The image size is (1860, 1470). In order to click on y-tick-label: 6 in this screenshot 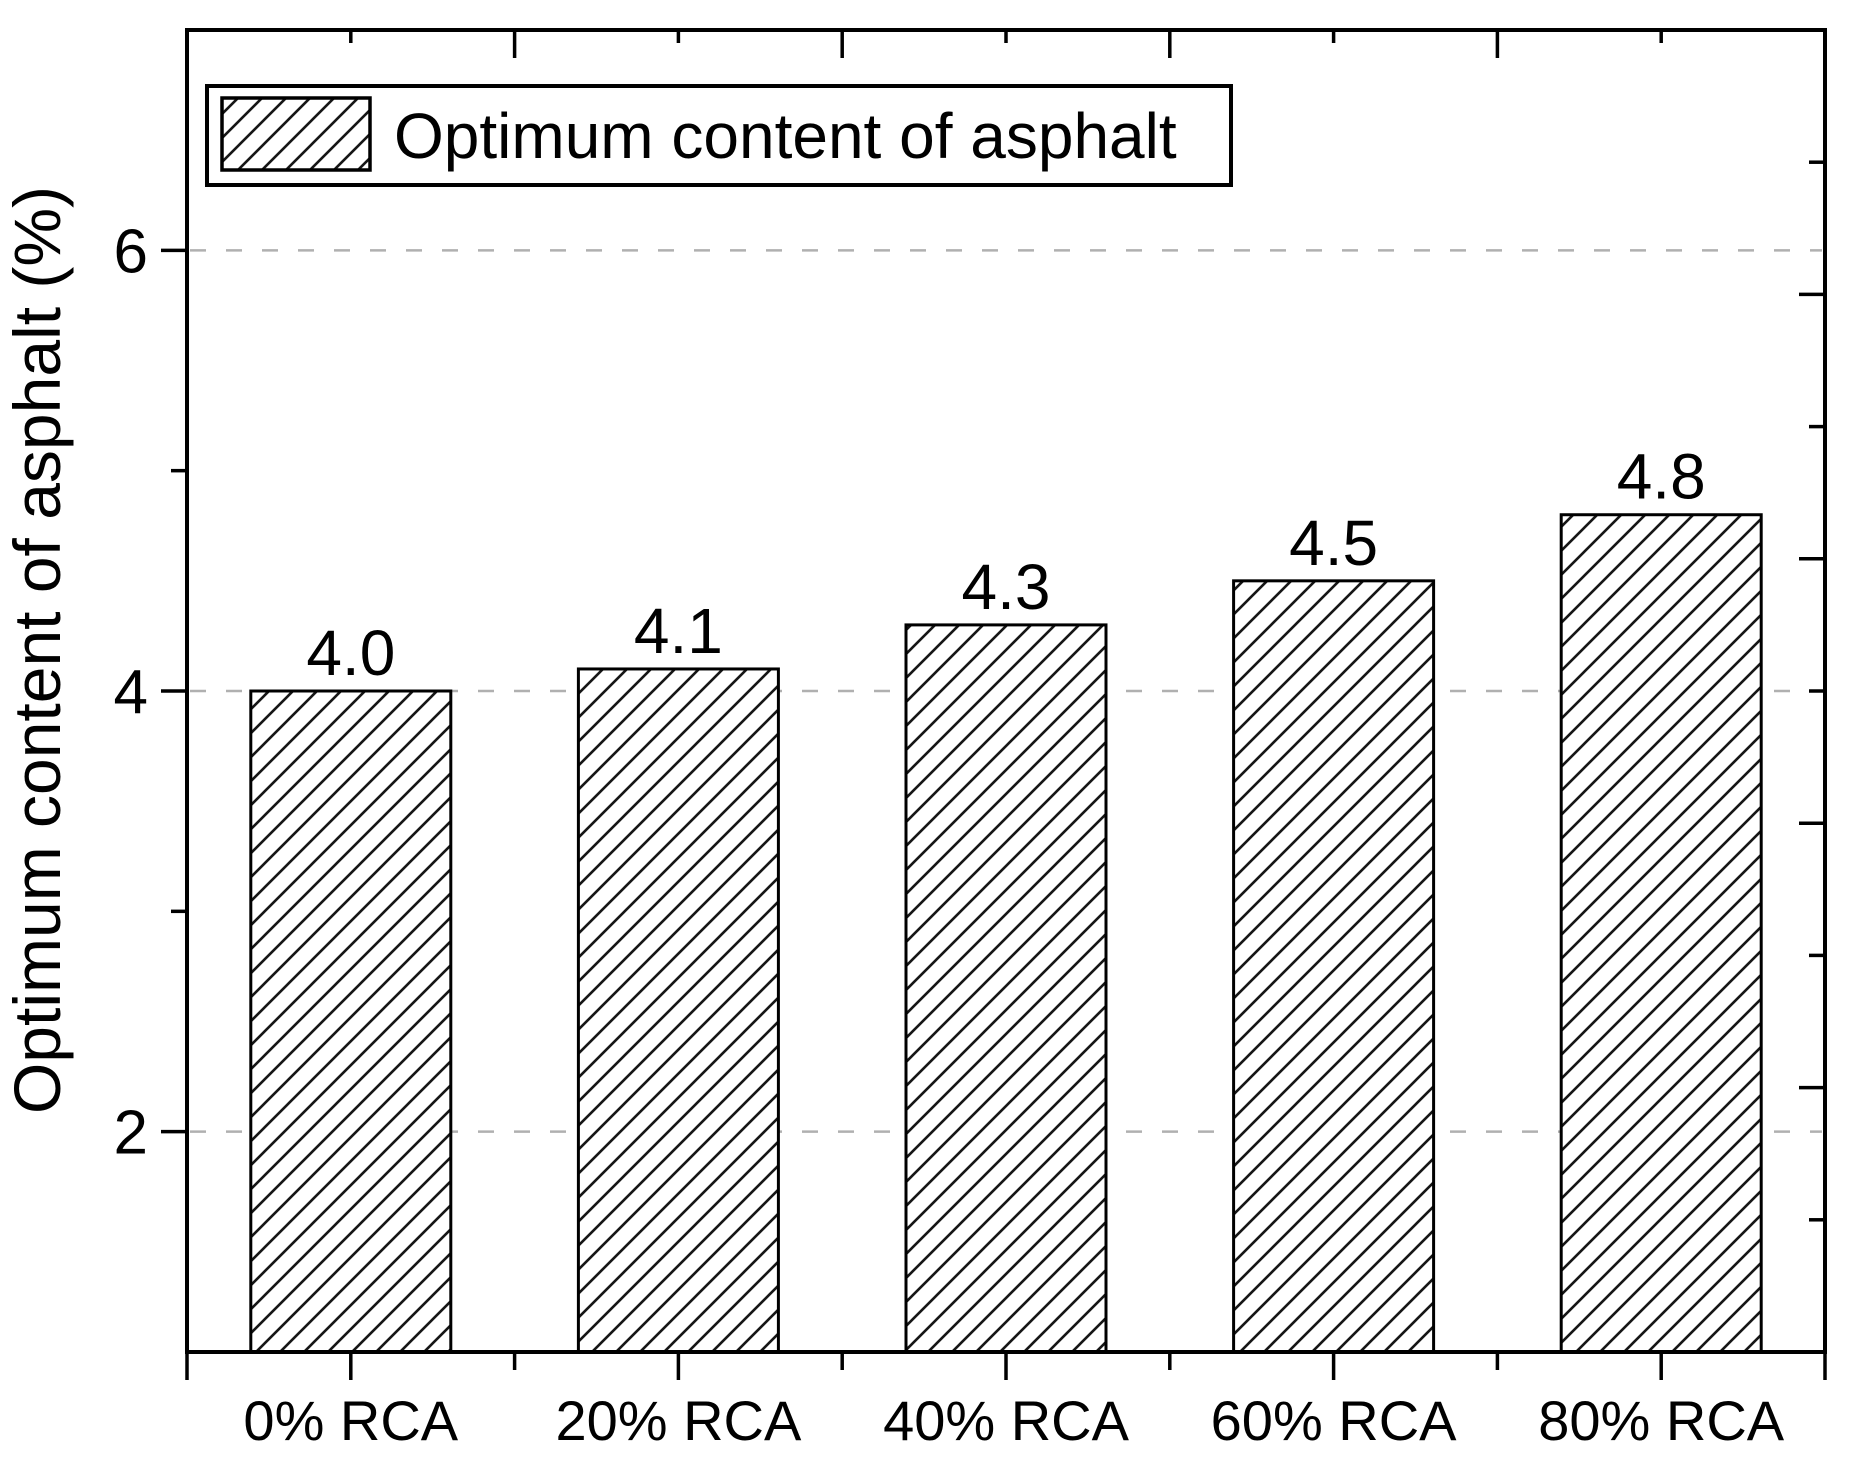, I will do `click(131, 251)`.